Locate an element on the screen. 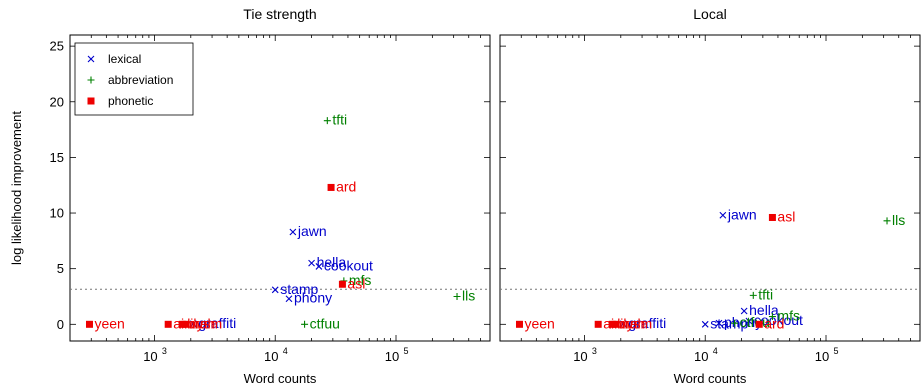 Image resolution: width=922 pixels, height=387 pixels. y-tick-label: 0 is located at coordinates (60, 324).